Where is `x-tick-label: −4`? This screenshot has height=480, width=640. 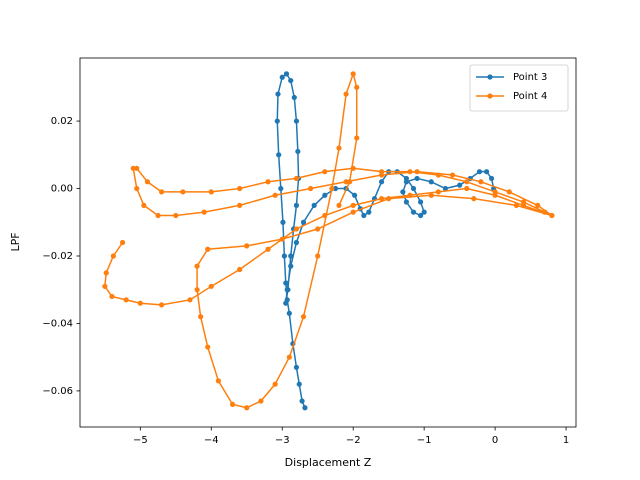
x-tick-label: −4 is located at coordinates (211, 440).